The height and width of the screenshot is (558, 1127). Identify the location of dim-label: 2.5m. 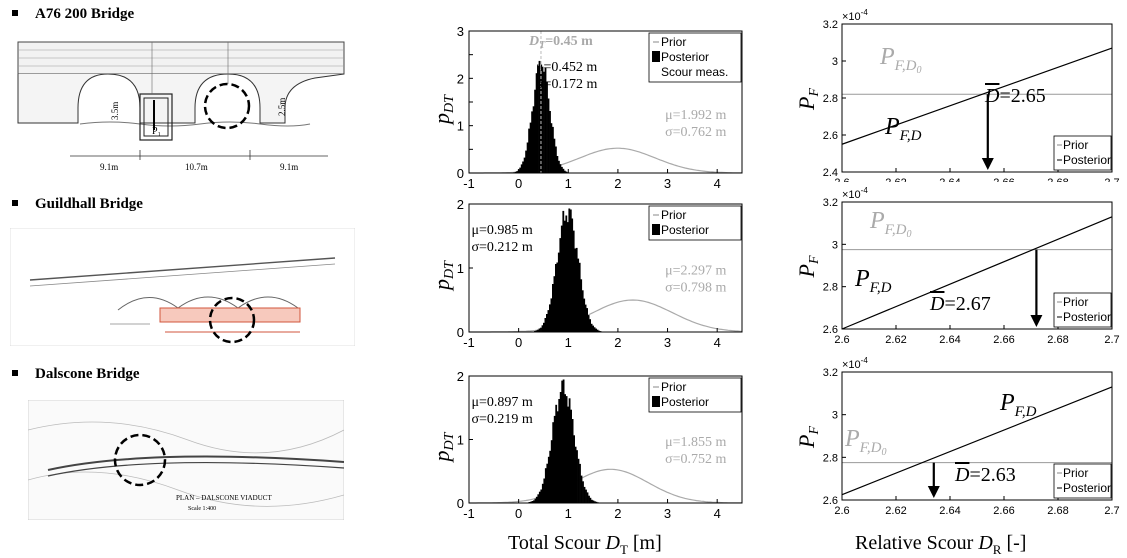
(282, 107).